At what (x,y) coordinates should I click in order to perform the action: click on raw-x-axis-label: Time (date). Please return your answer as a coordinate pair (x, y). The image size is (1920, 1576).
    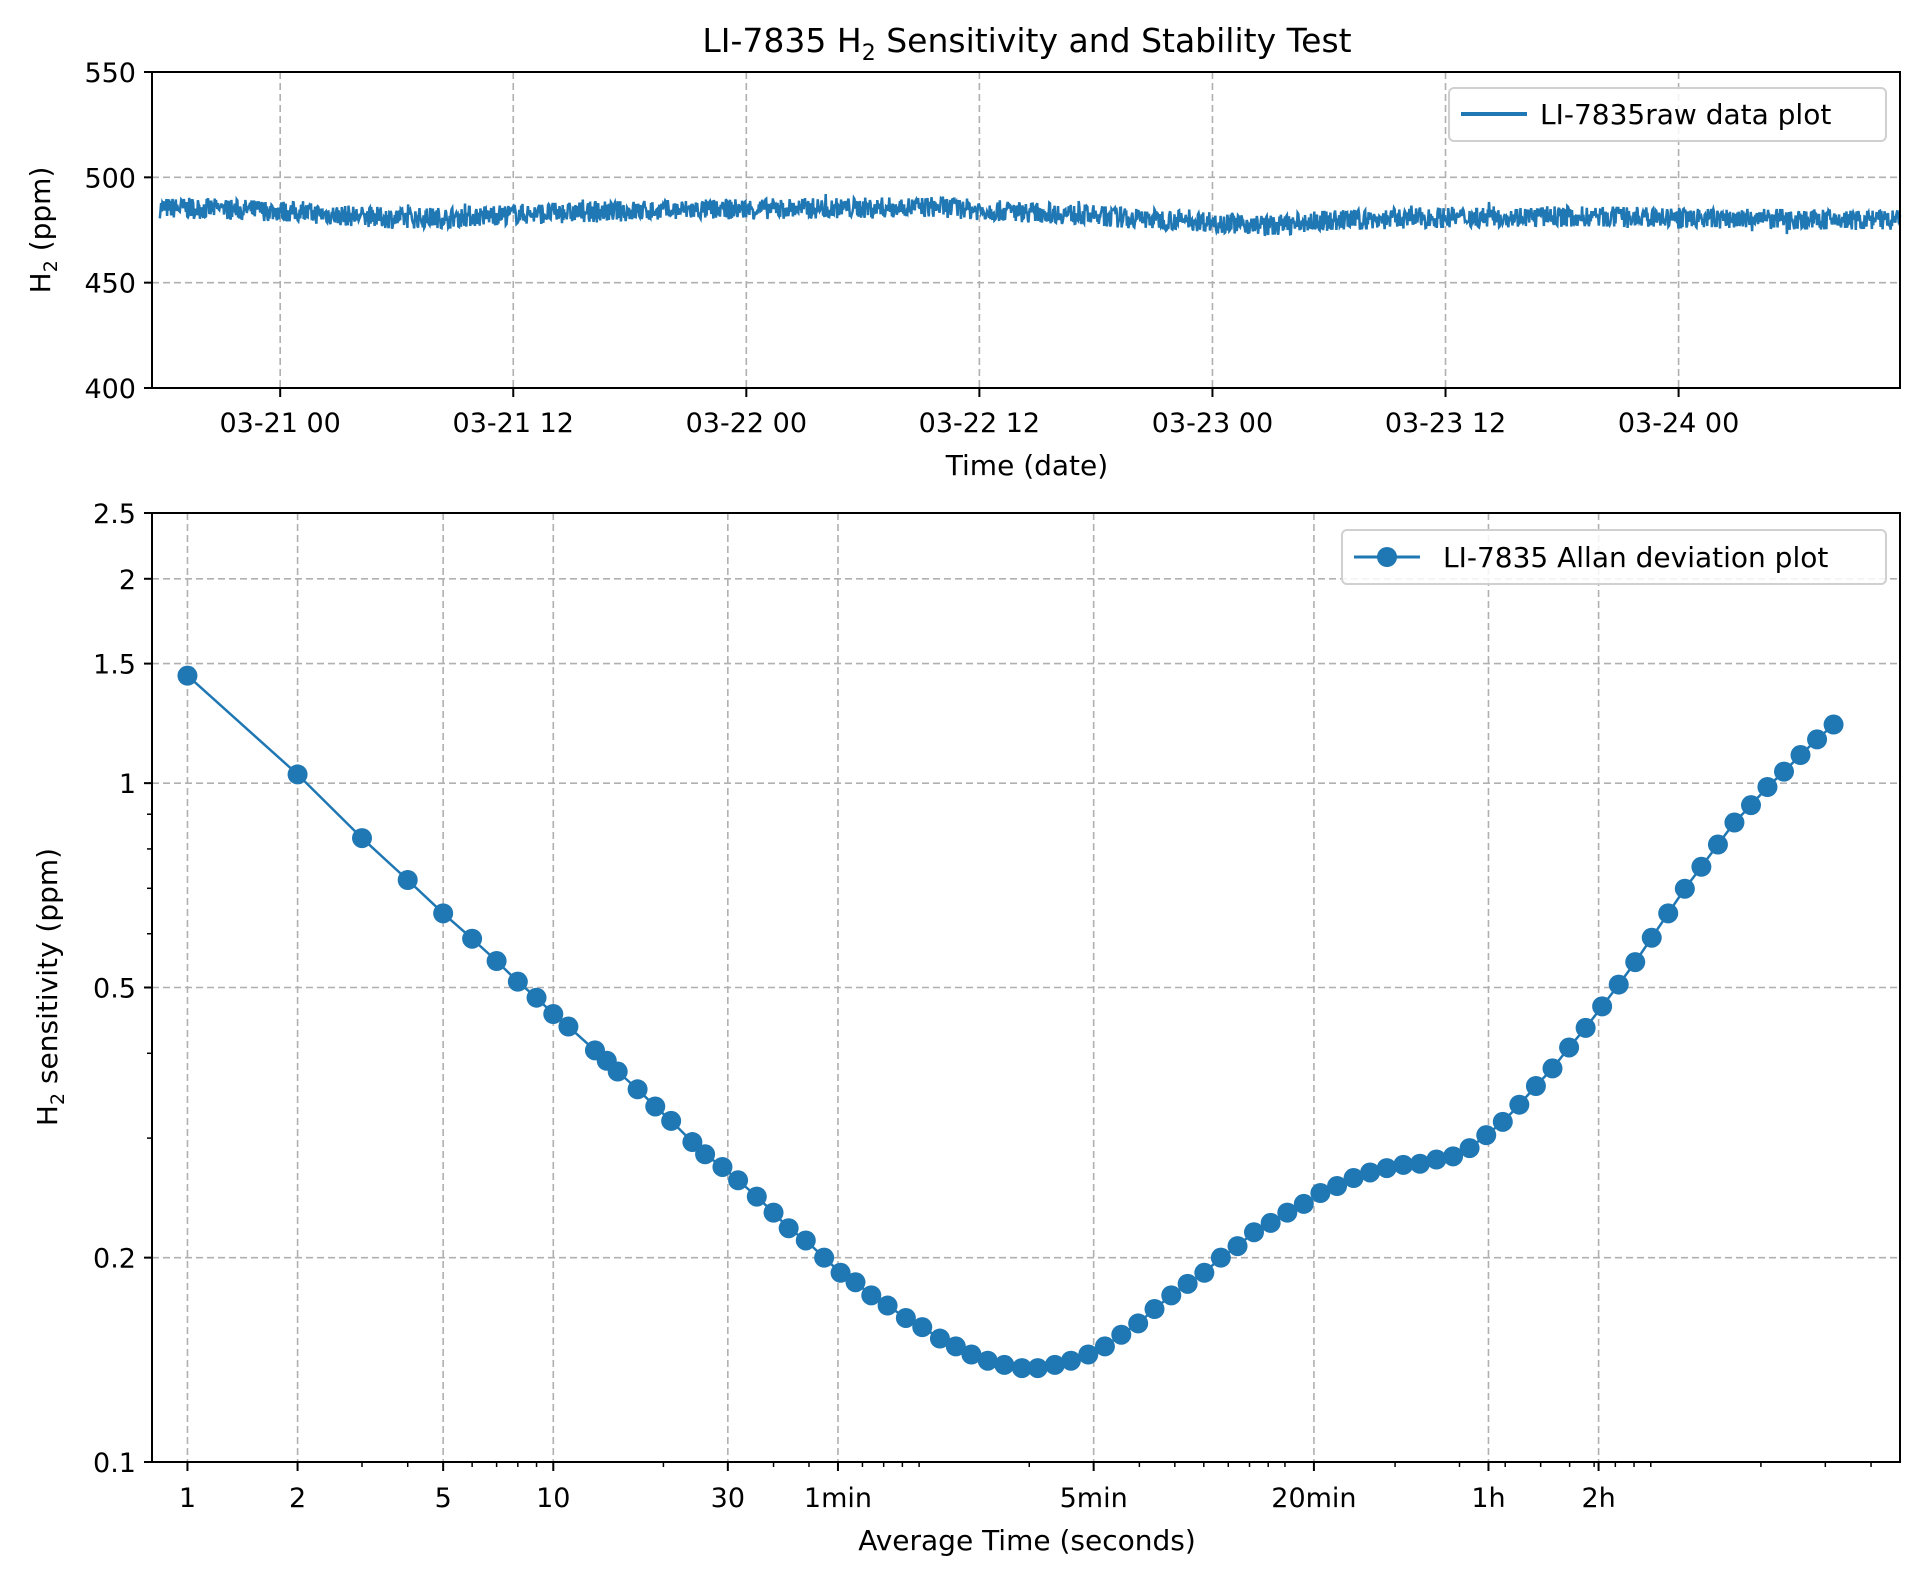
    Looking at the image, I should click on (1026, 465).